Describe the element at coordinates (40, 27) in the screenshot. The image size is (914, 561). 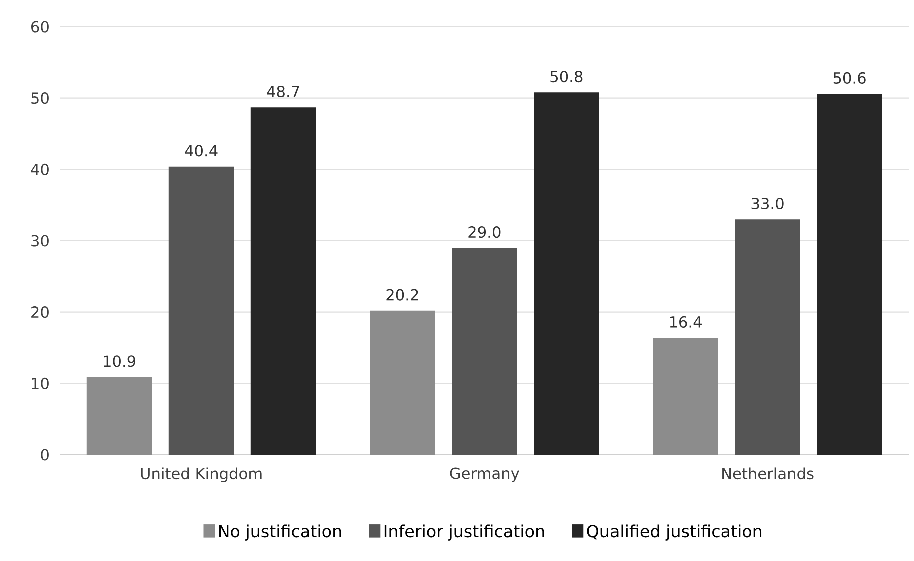
I see `y-tick-label: 60` at that location.